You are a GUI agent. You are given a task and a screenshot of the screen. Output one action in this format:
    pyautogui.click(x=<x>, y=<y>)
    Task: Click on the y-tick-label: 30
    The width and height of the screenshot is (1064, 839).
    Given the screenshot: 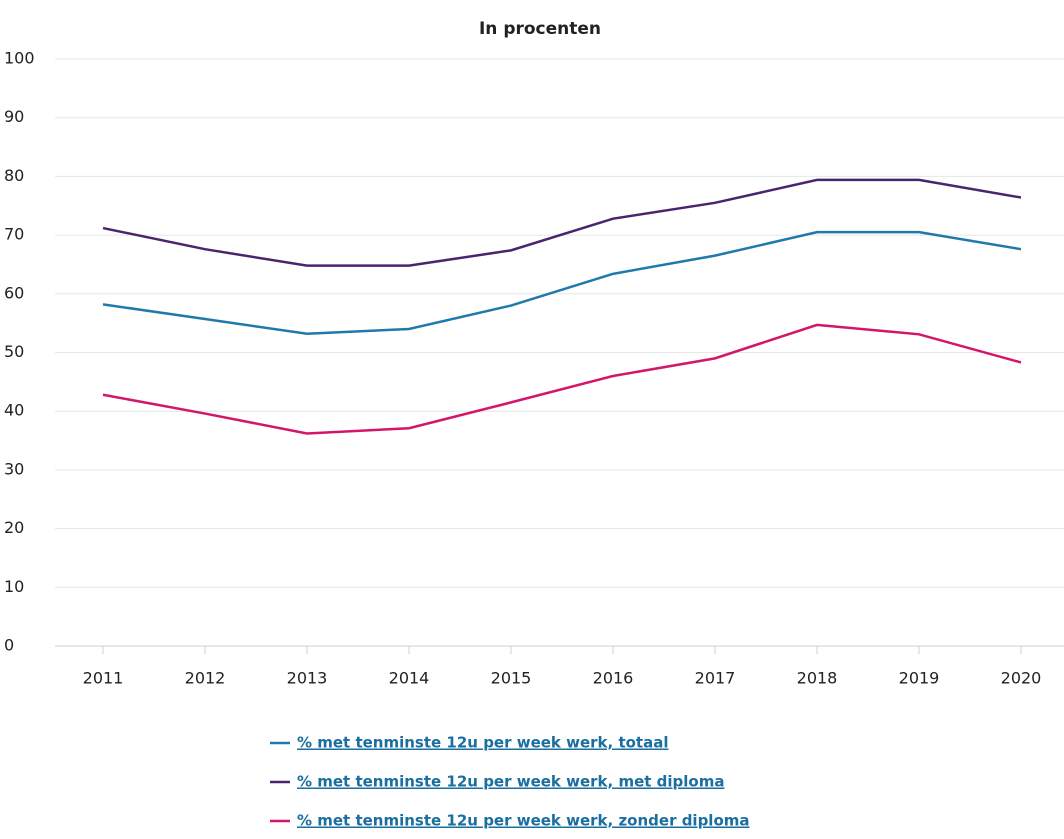 What is the action you would take?
    pyautogui.click(x=14, y=468)
    